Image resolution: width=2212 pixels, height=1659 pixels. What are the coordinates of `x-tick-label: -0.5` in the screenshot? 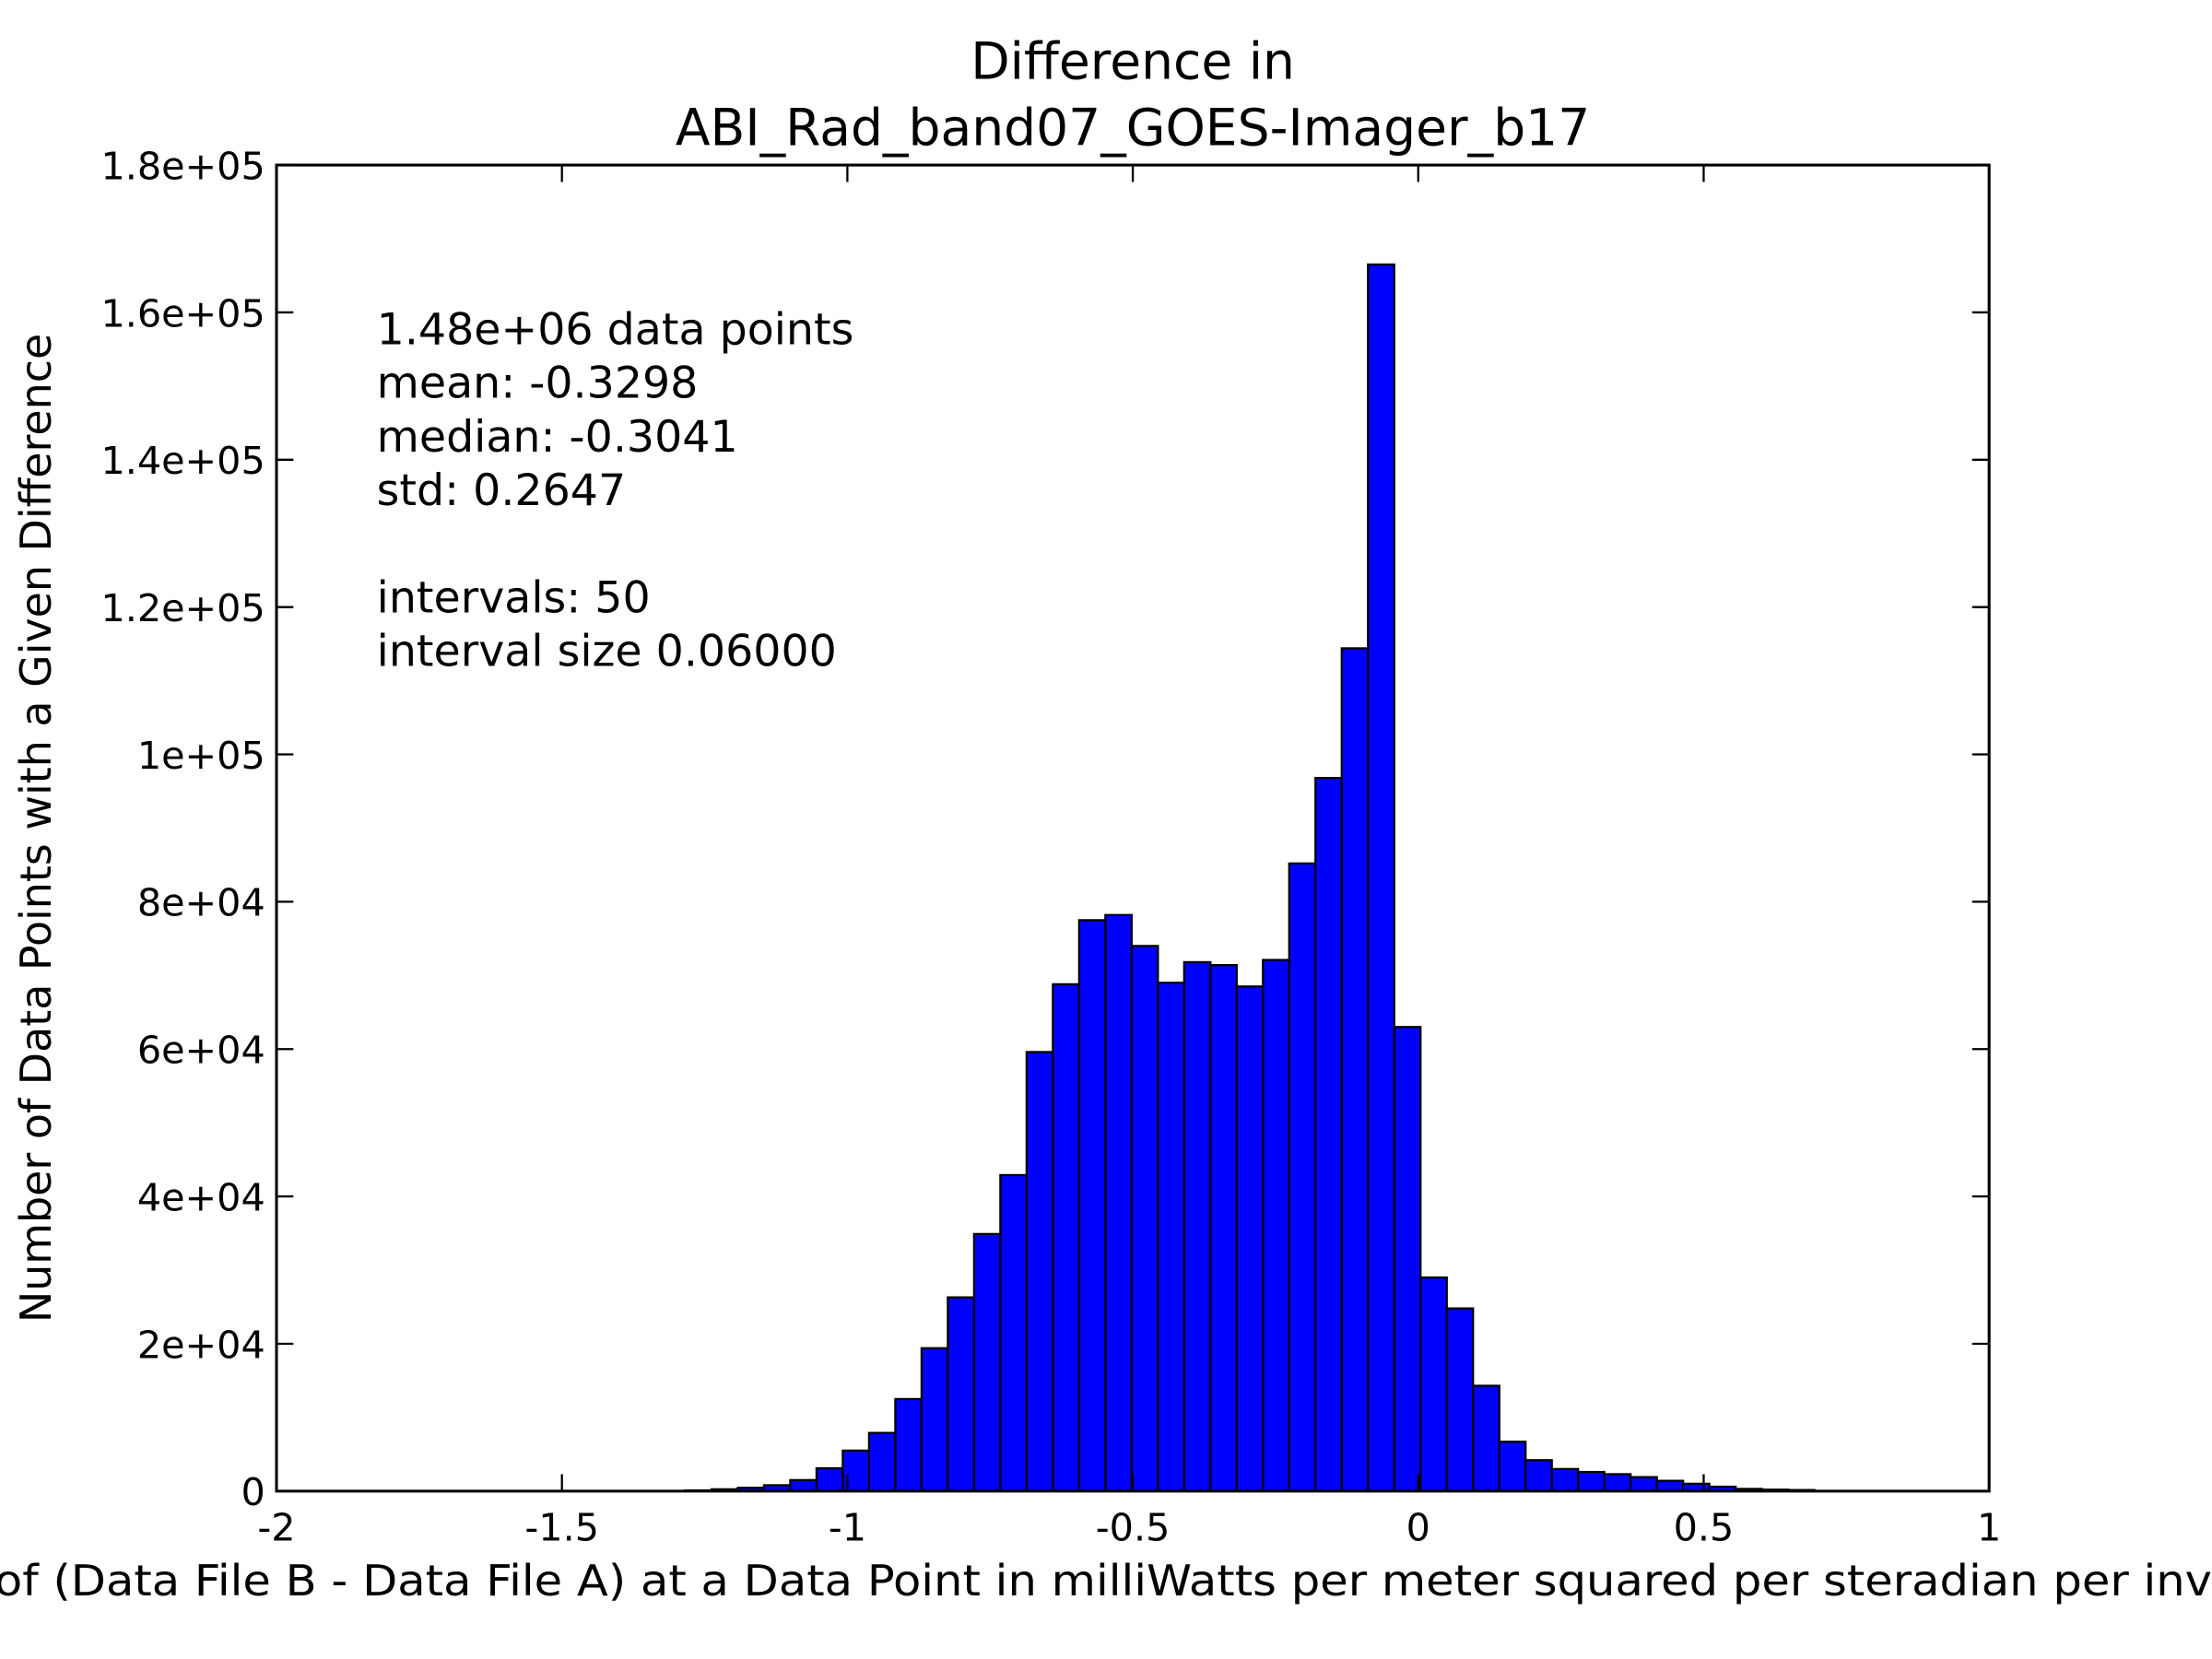 It's located at (1133, 1527).